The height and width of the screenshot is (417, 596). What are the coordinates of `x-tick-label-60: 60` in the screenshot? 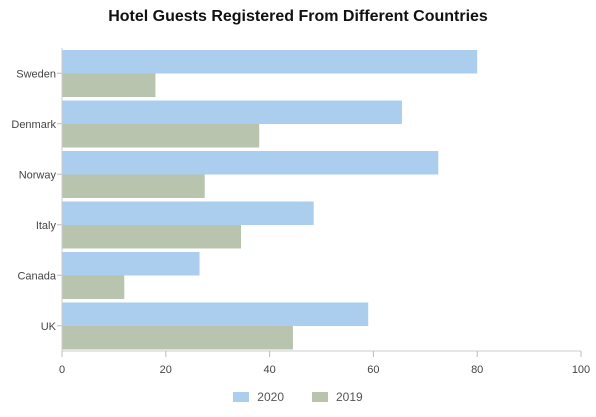 It's located at (373, 370).